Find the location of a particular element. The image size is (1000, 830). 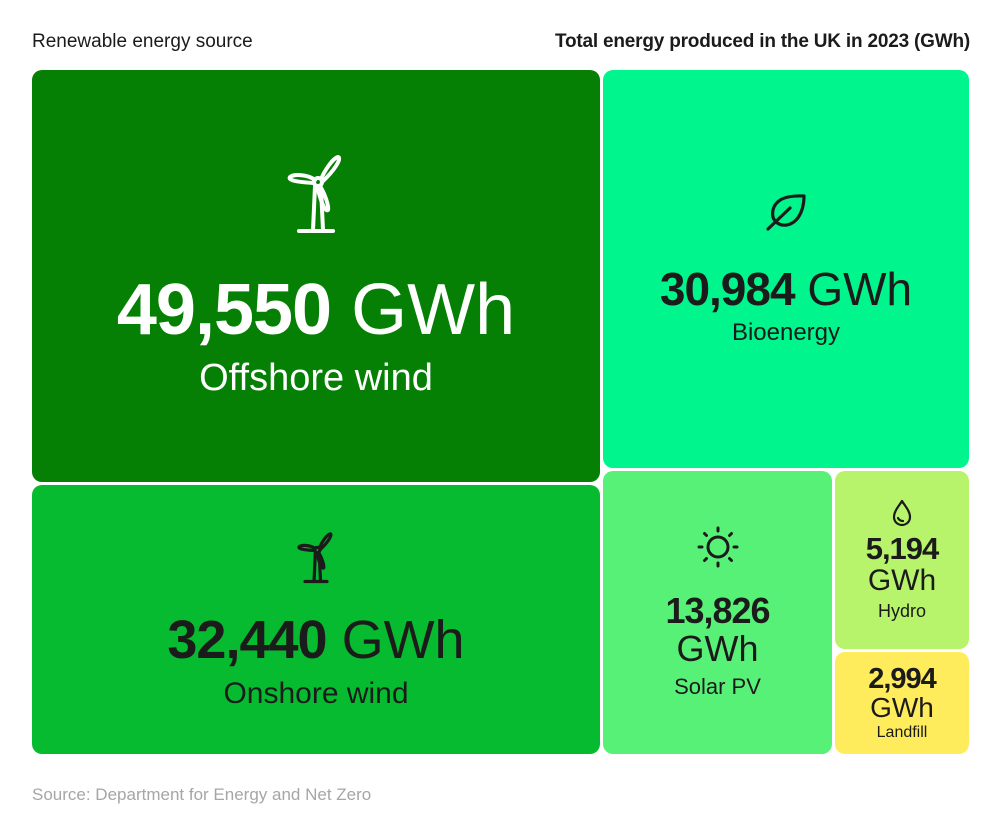

value-number: 13,826 is located at coordinates (717, 611).